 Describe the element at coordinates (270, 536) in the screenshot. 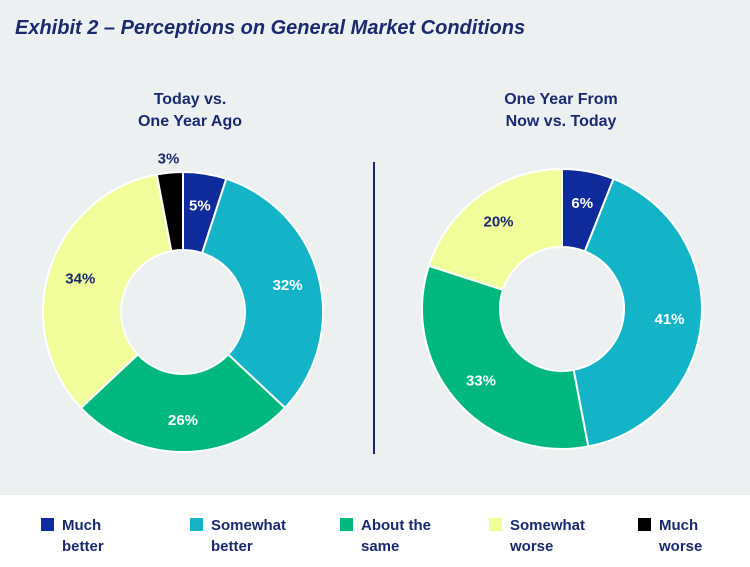

I see `legend-label: Somewhat better` at that location.